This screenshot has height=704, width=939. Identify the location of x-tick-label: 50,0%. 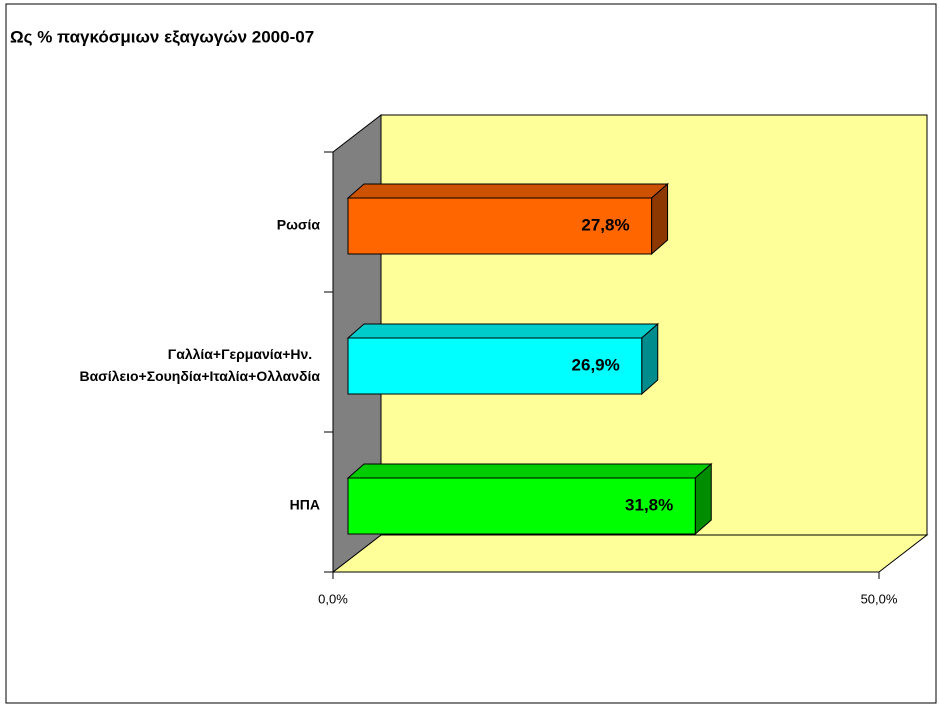
(879, 598).